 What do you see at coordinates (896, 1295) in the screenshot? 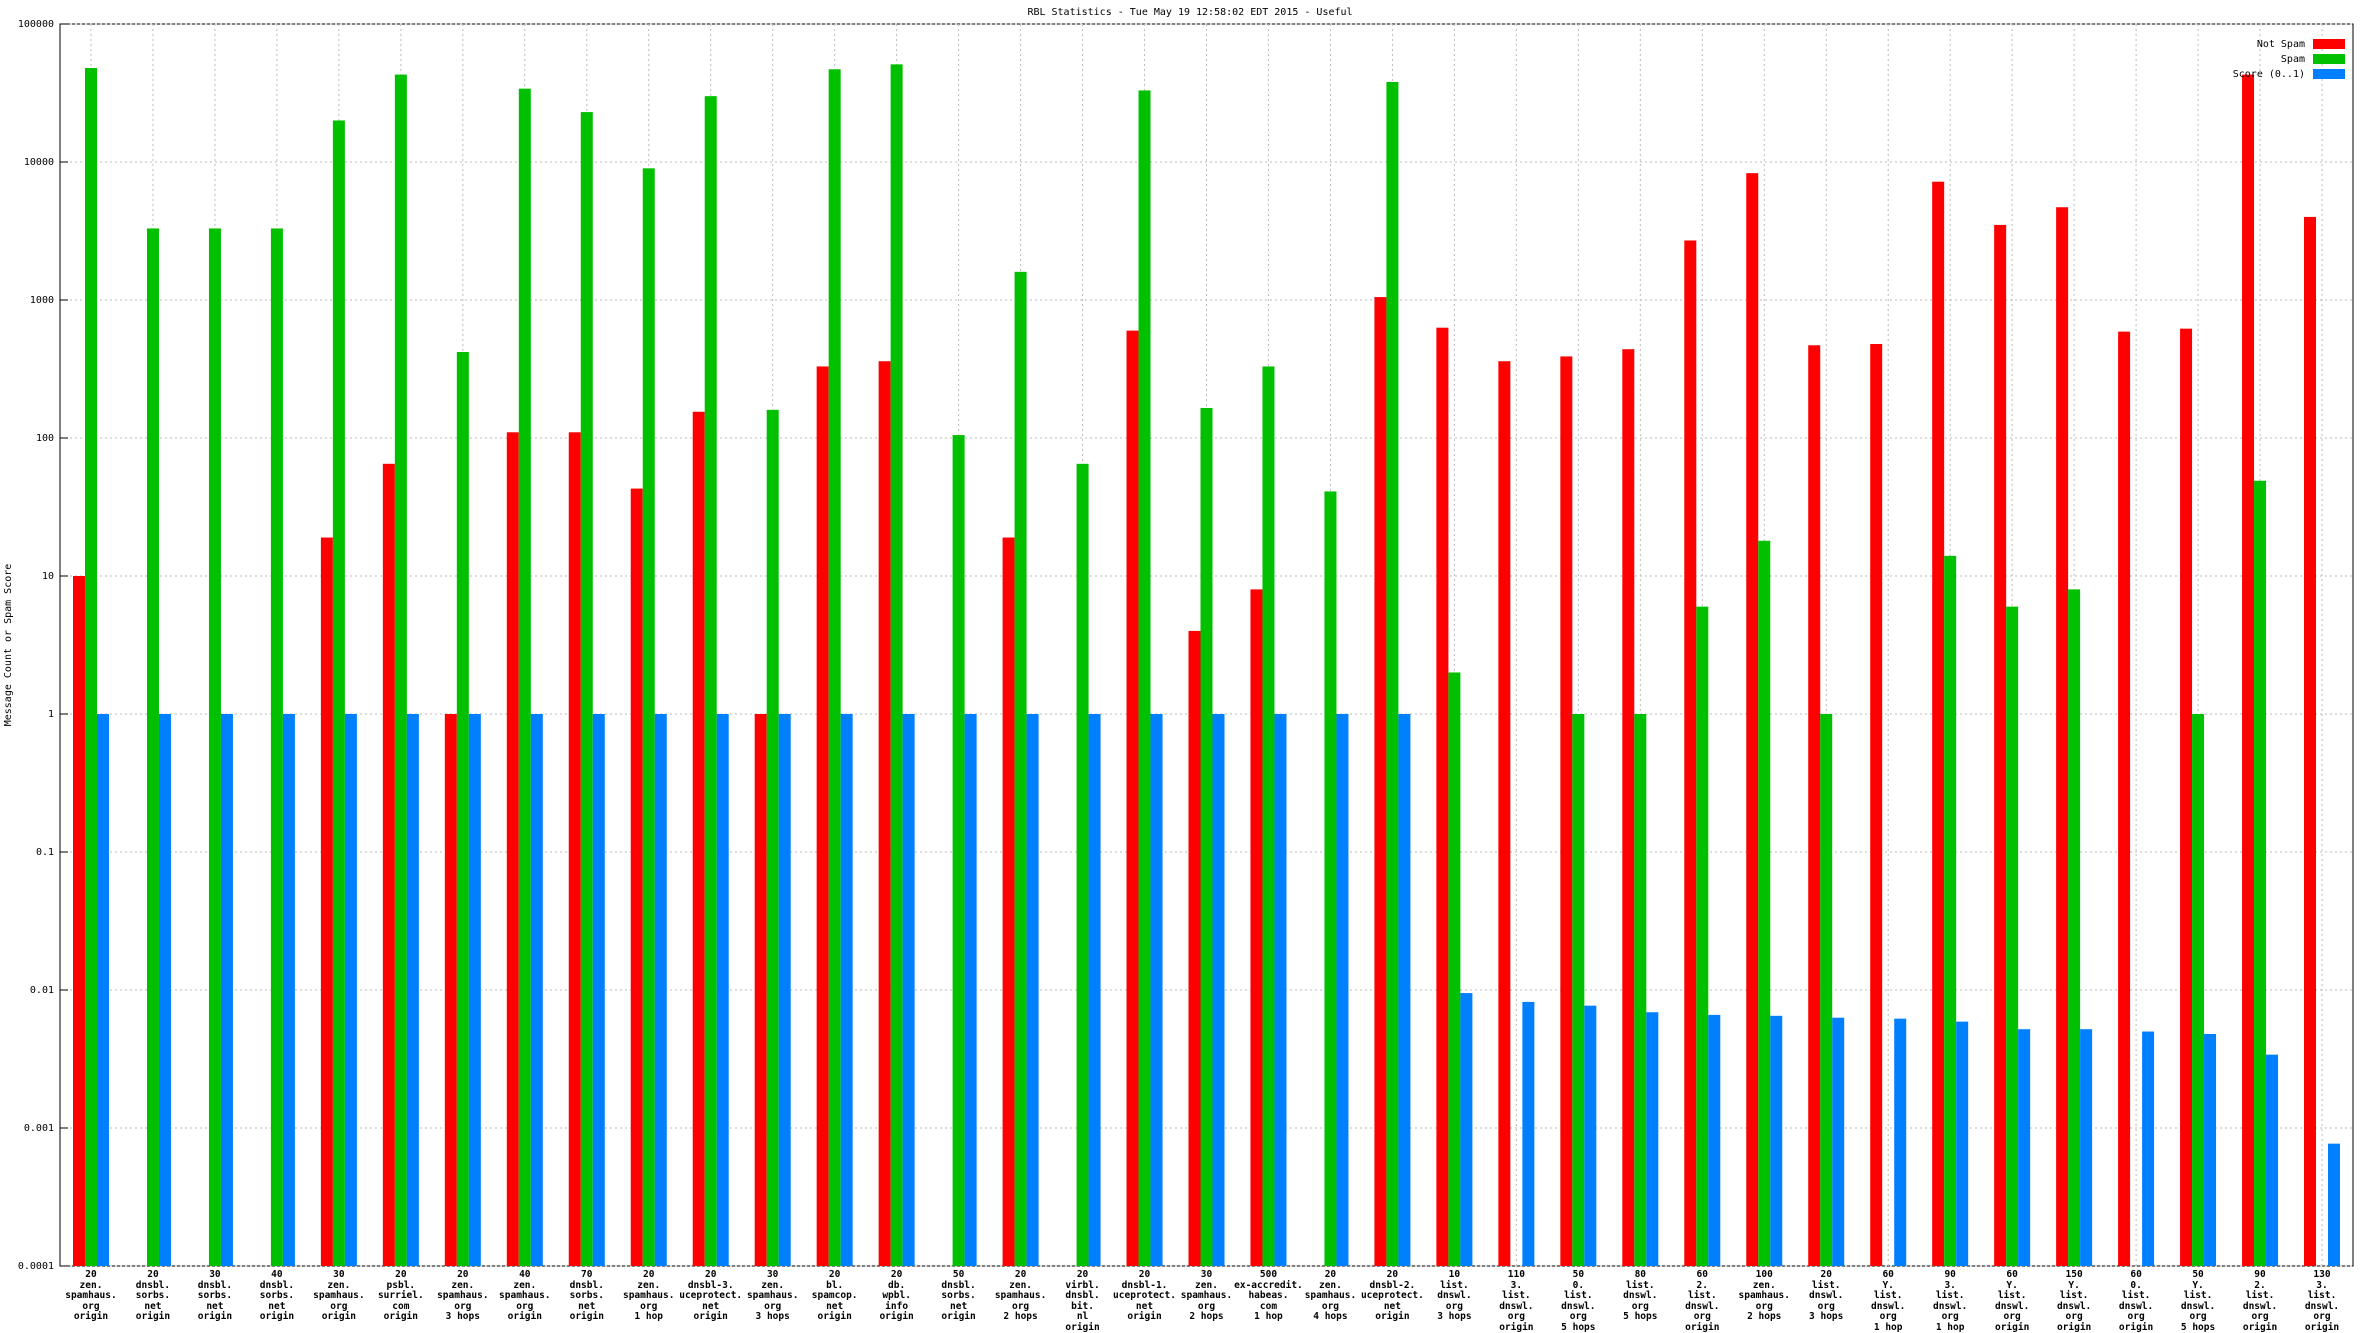
I see `x-tick-label: 20 db. wpbl. info origin` at bounding box center [896, 1295].